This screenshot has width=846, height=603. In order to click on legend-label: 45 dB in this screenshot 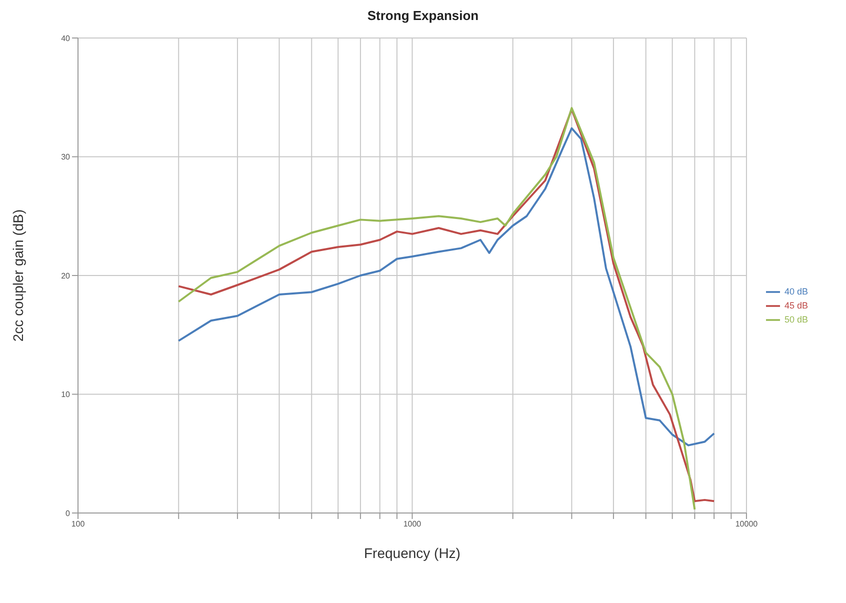, I will do `click(796, 305)`.